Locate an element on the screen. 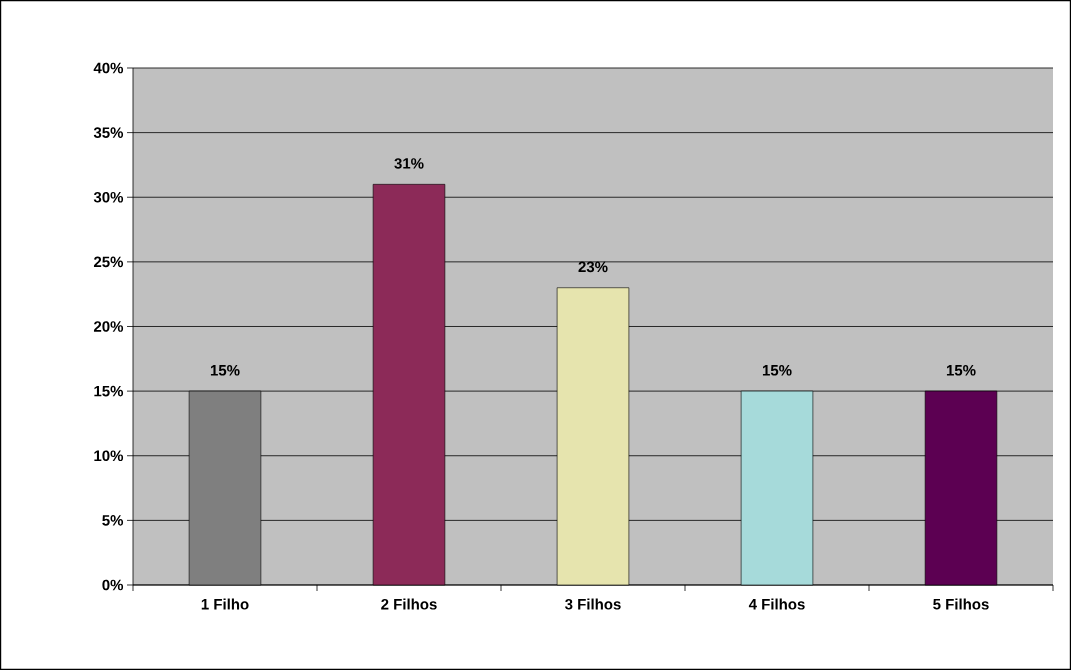 Image resolution: width=1071 pixels, height=670 pixels. data-label: 31% is located at coordinates (409, 163).